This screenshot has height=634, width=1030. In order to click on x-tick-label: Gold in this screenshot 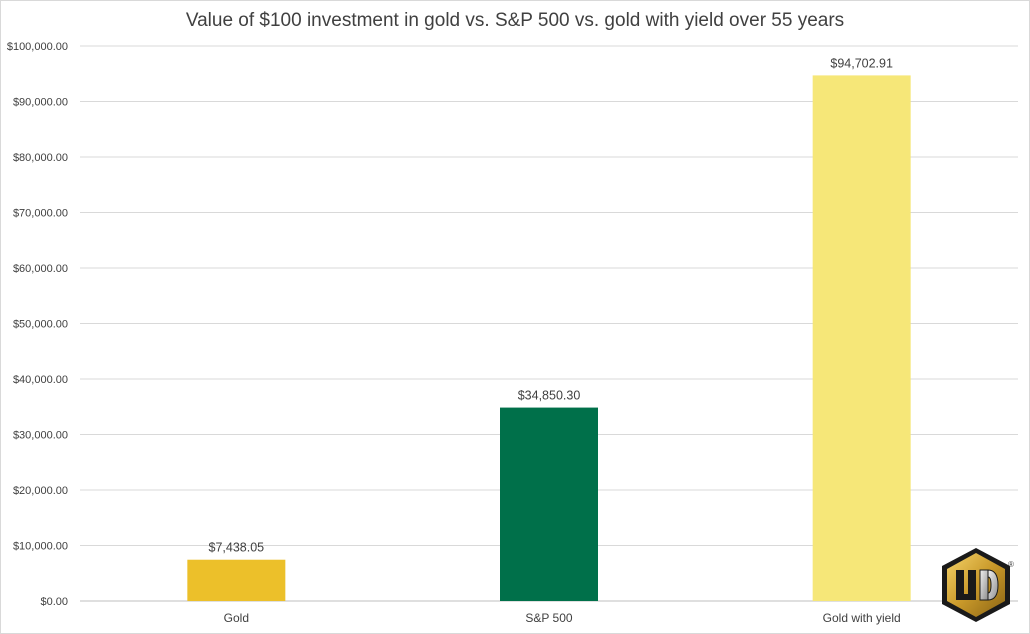, I will do `click(236, 618)`.